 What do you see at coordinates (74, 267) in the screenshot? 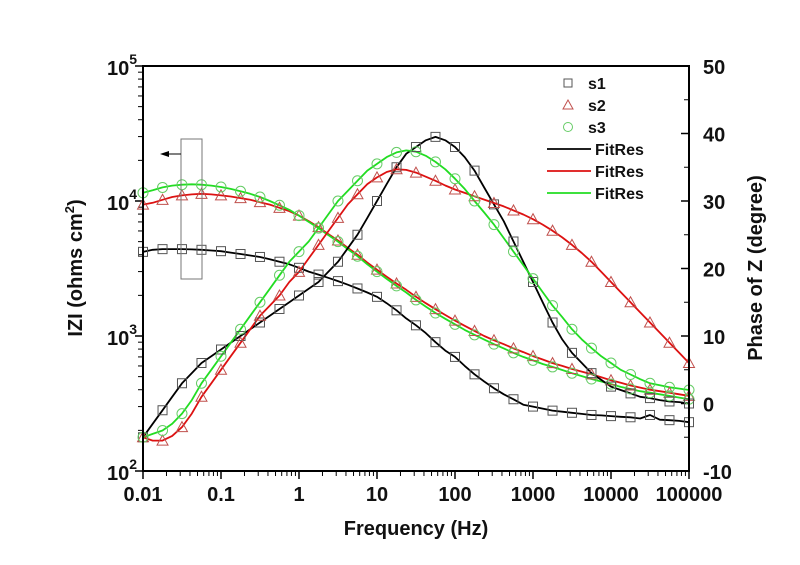
I see `y-left-axis-title: IZI (ohms cm2)` at bounding box center [74, 267].